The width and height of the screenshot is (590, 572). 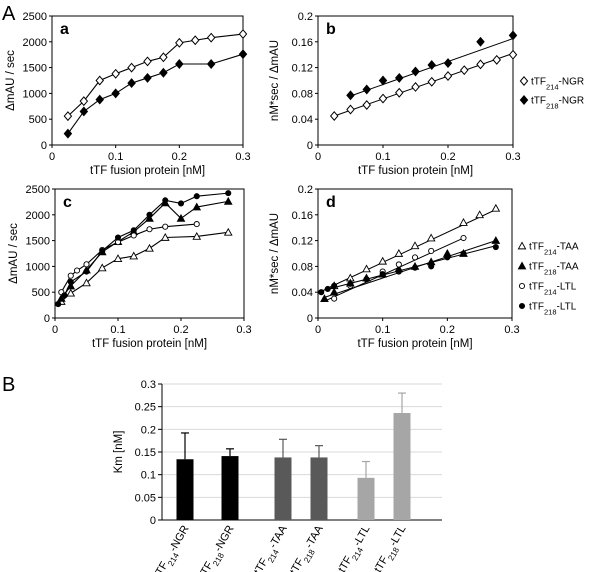 I want to click on y-axis-label: Km [nM], so click(x=119, y=452).